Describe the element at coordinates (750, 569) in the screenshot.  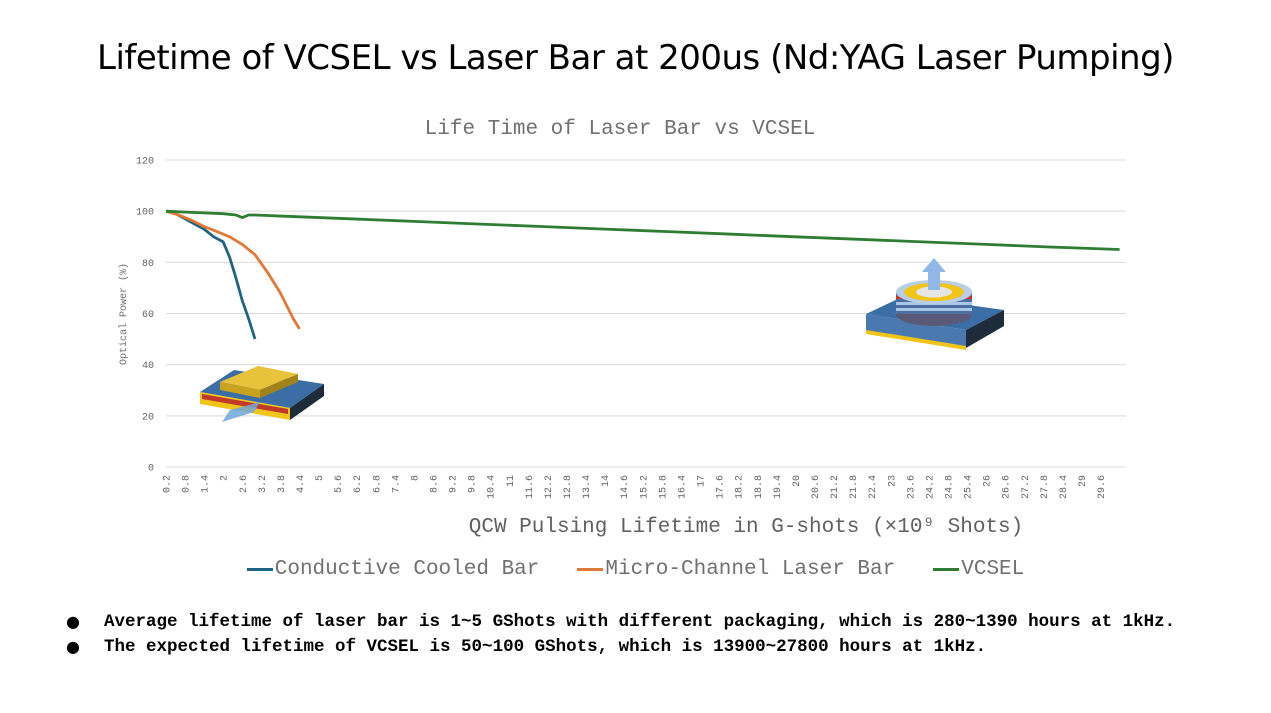
I see `legend-label-microchannel: Micro-Channel Laser Bar` at that location.